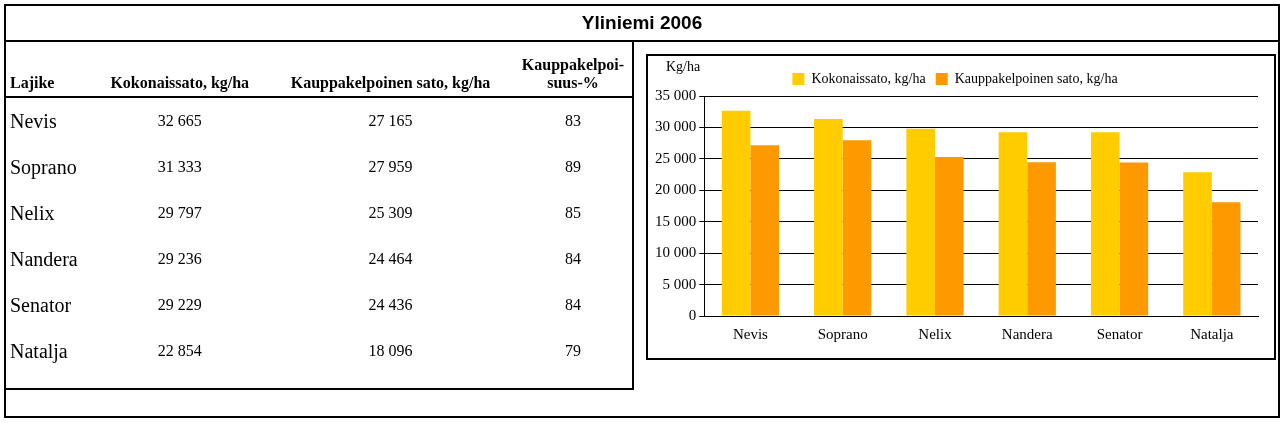 Image resolution: width=1286 pixels, height=424 pixels. Describe the element at coordinates (179, 167) in the screenshot. I see `data-label: 31 333` at that location.